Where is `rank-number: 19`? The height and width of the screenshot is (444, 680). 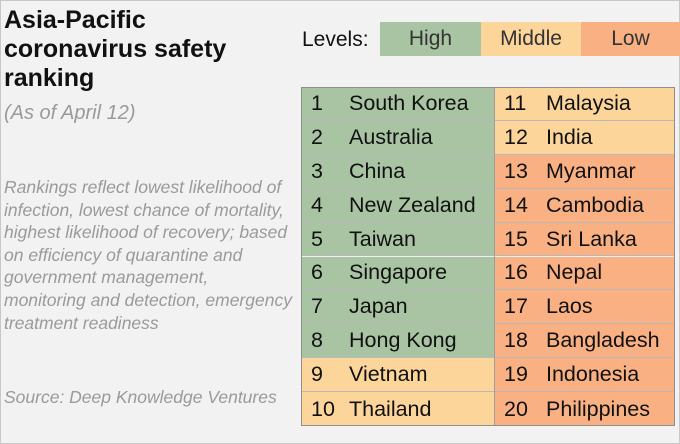 rank-number: 19 is located at coordinates (516, 374).